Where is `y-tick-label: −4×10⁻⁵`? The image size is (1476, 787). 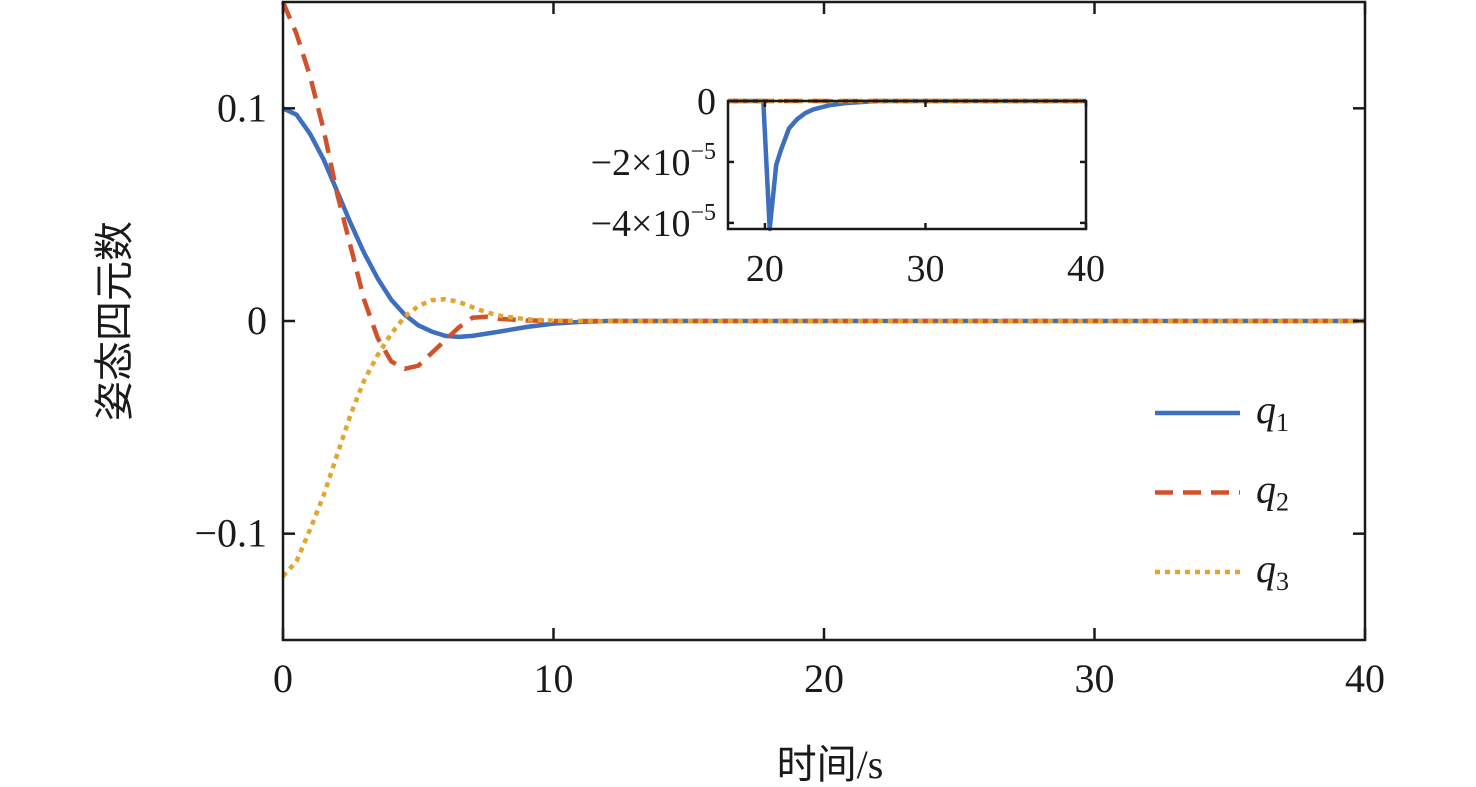
y-tick-label: −4×10⁻⁵ is located at coordinates (653, 222).